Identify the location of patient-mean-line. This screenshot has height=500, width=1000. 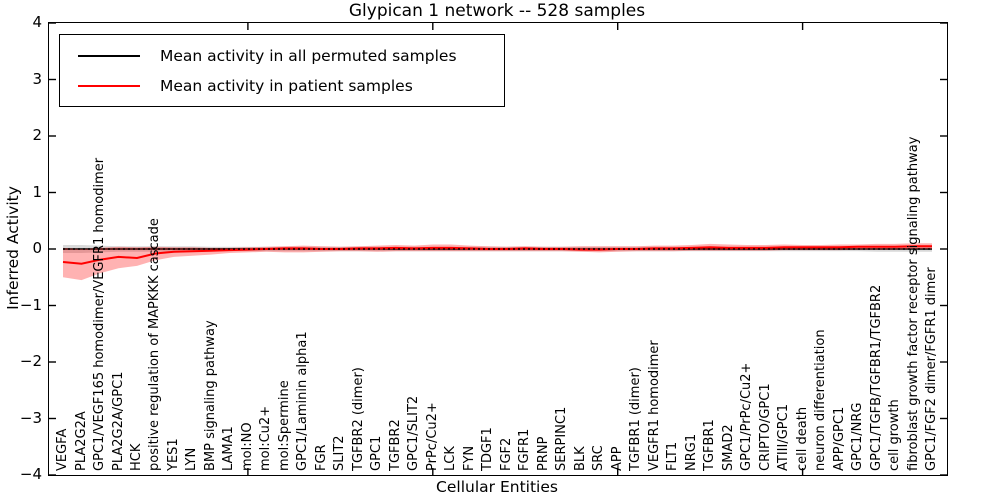
(497, 255).